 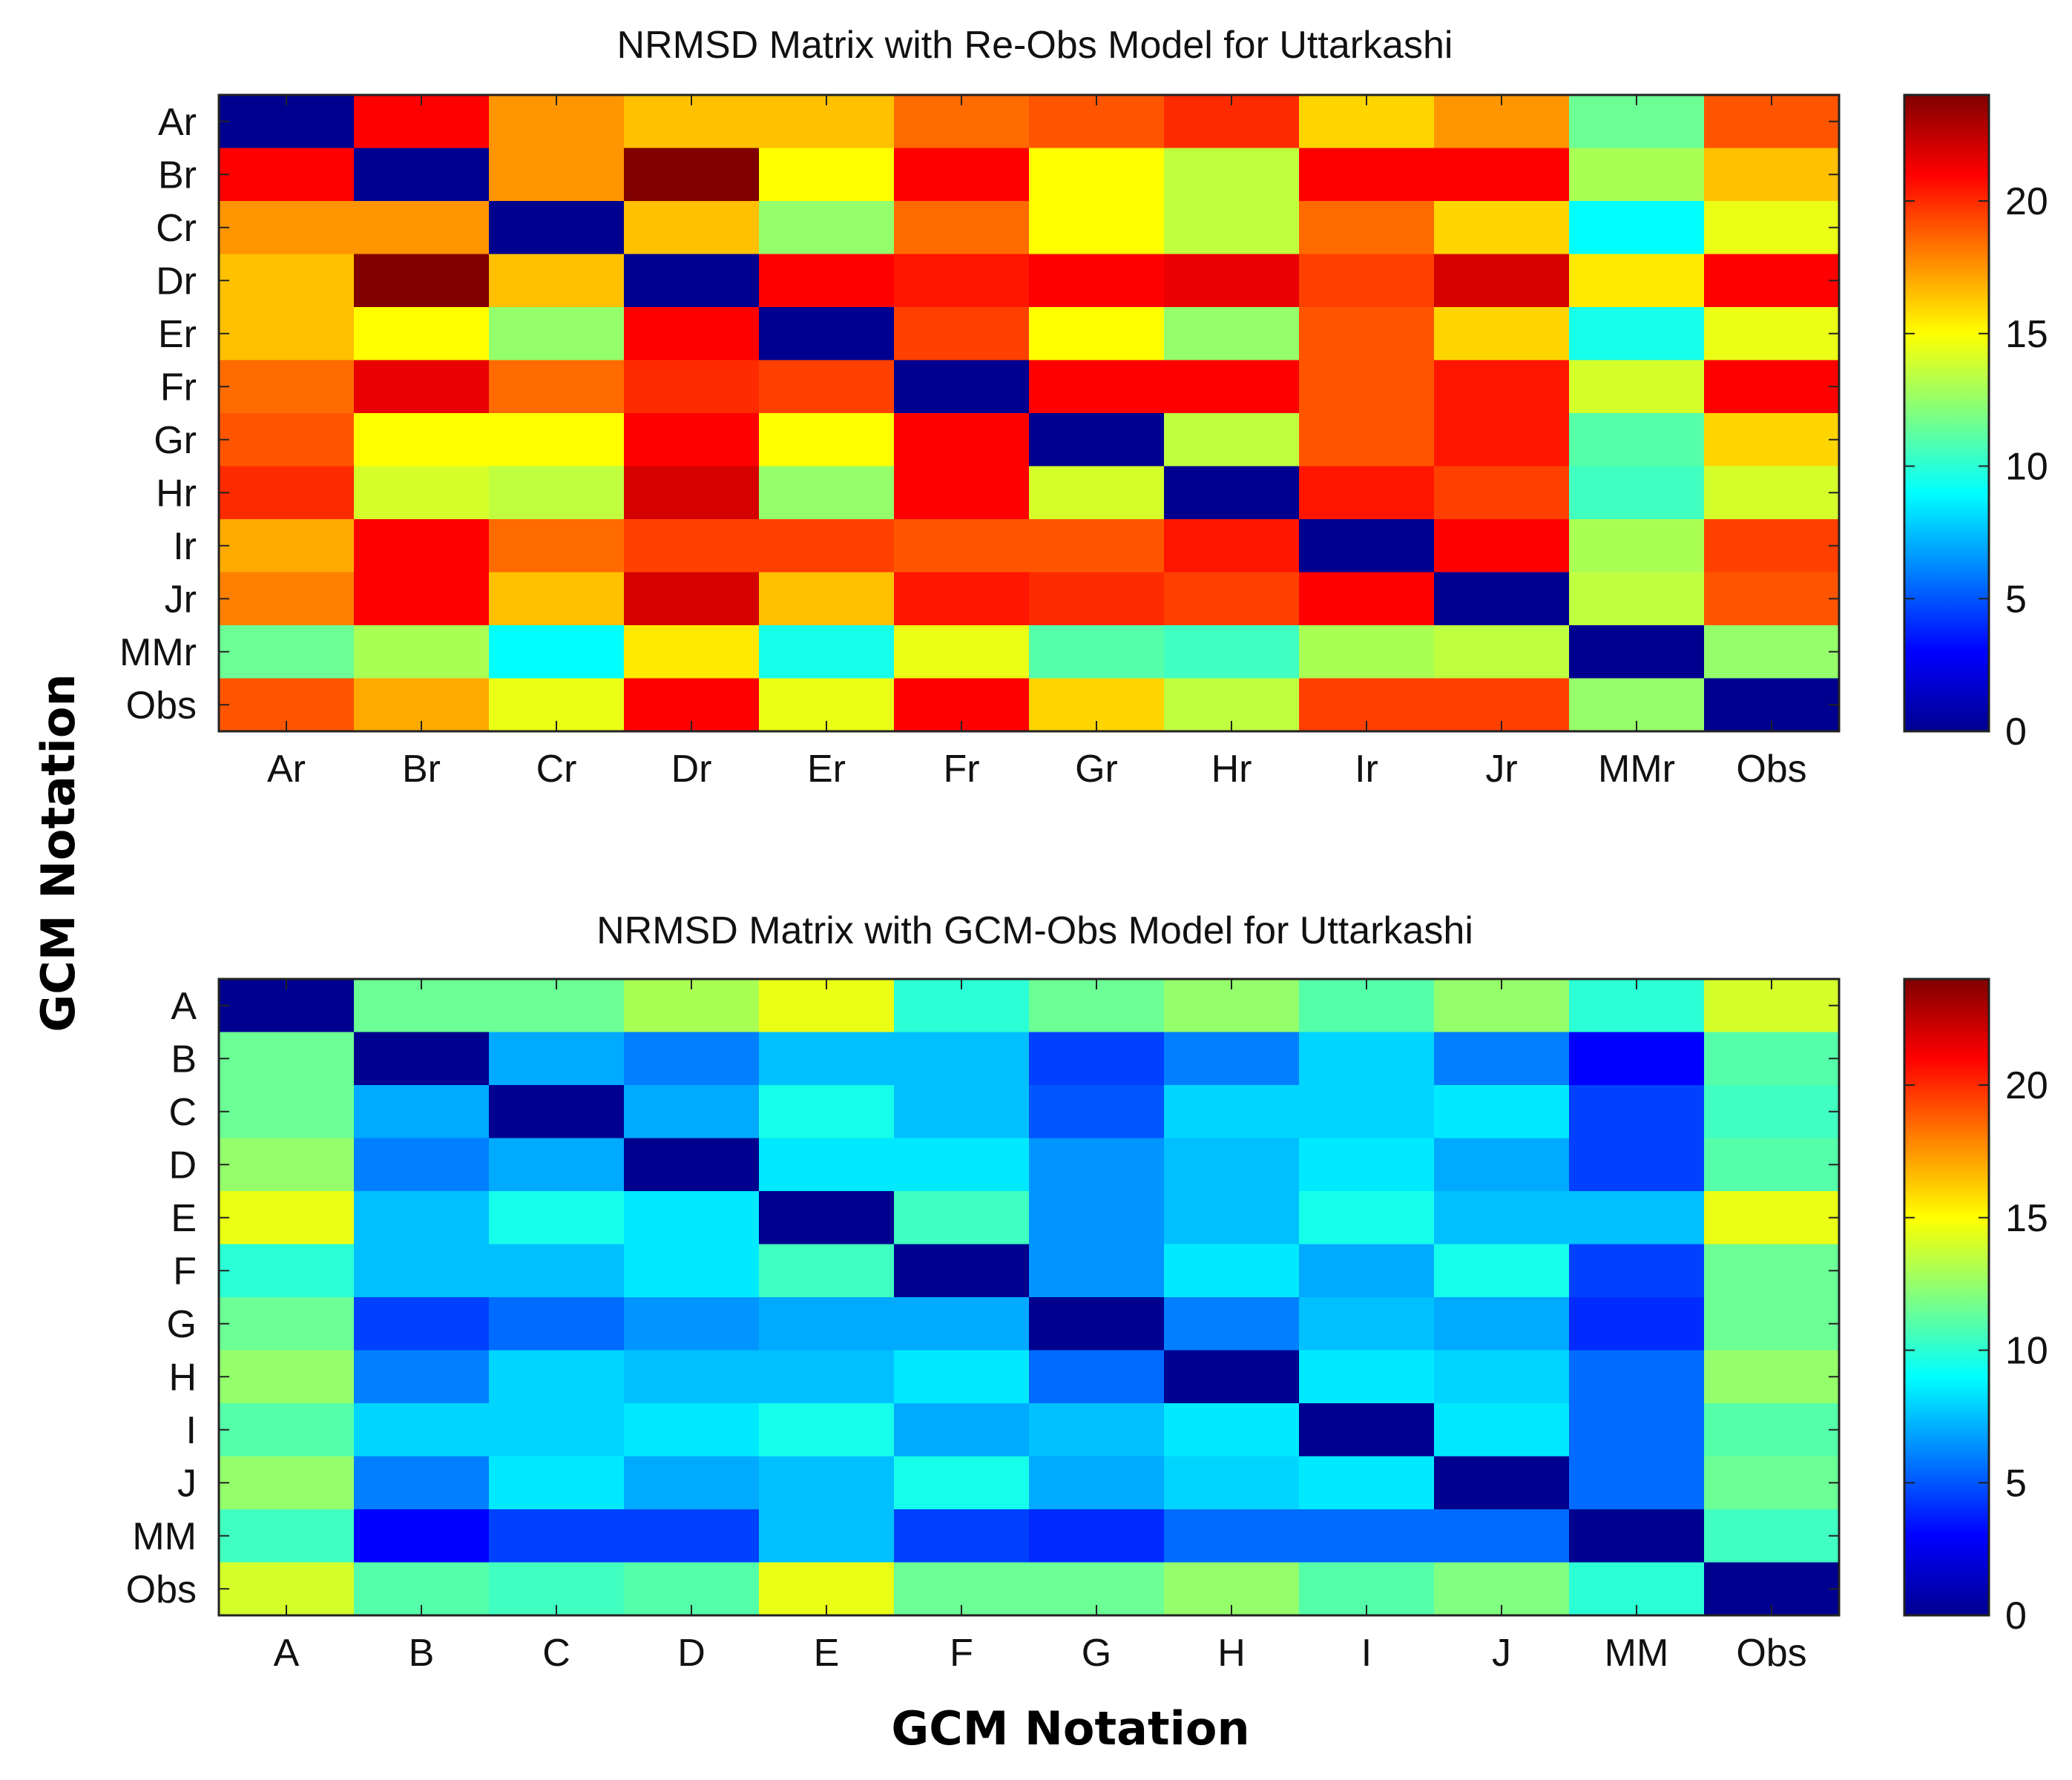 I want to click on y-tick-label: J, so click(x=187, y=1483).